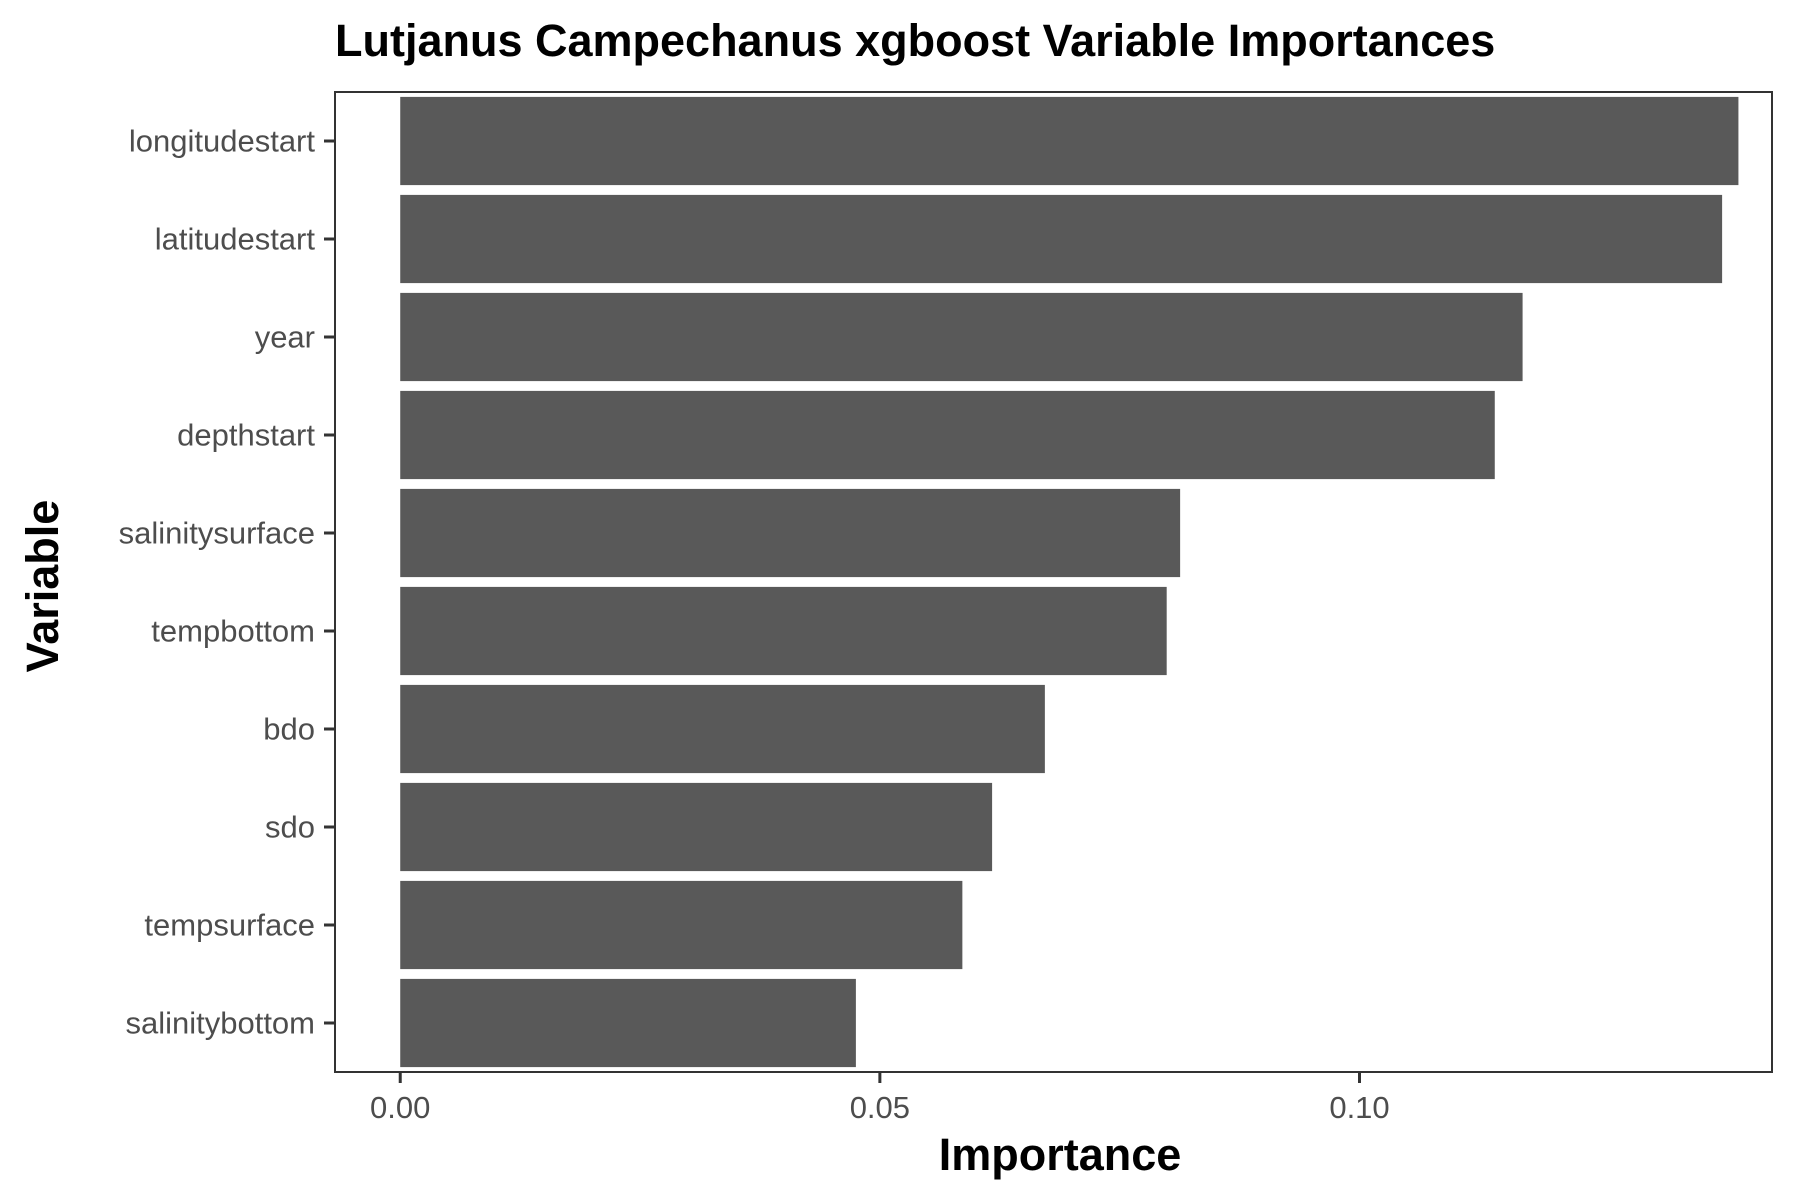 The width and height of the screenshot is (1800, 1200). What do you see at coordinates (696, 827) in the screenshot?
I see `bar-sdo` at bounding box center [696, 827].